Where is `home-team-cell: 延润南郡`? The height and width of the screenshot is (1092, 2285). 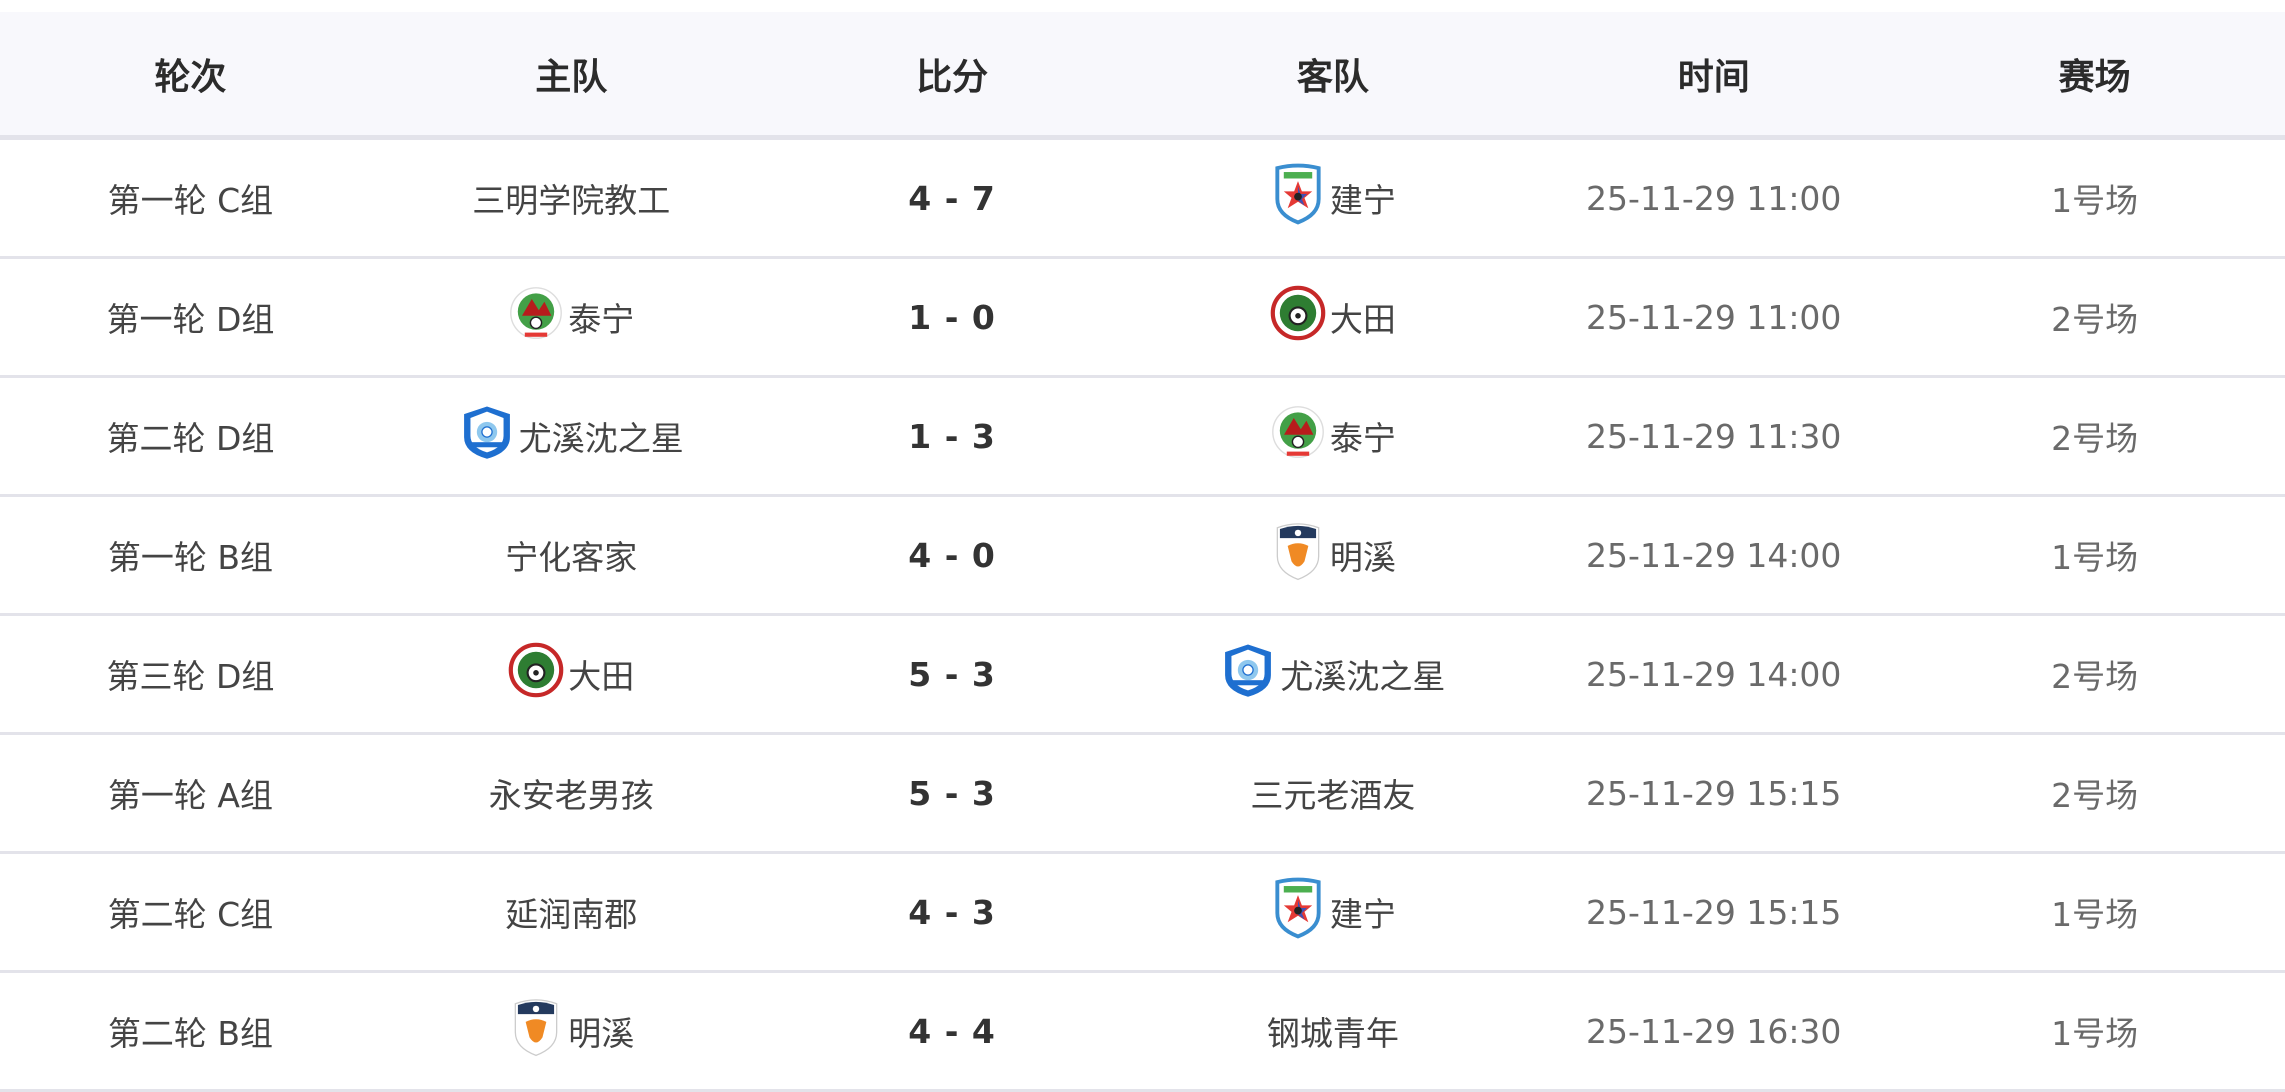 home-team-cell: 延润南郡 is located at coordinates (571, 912).